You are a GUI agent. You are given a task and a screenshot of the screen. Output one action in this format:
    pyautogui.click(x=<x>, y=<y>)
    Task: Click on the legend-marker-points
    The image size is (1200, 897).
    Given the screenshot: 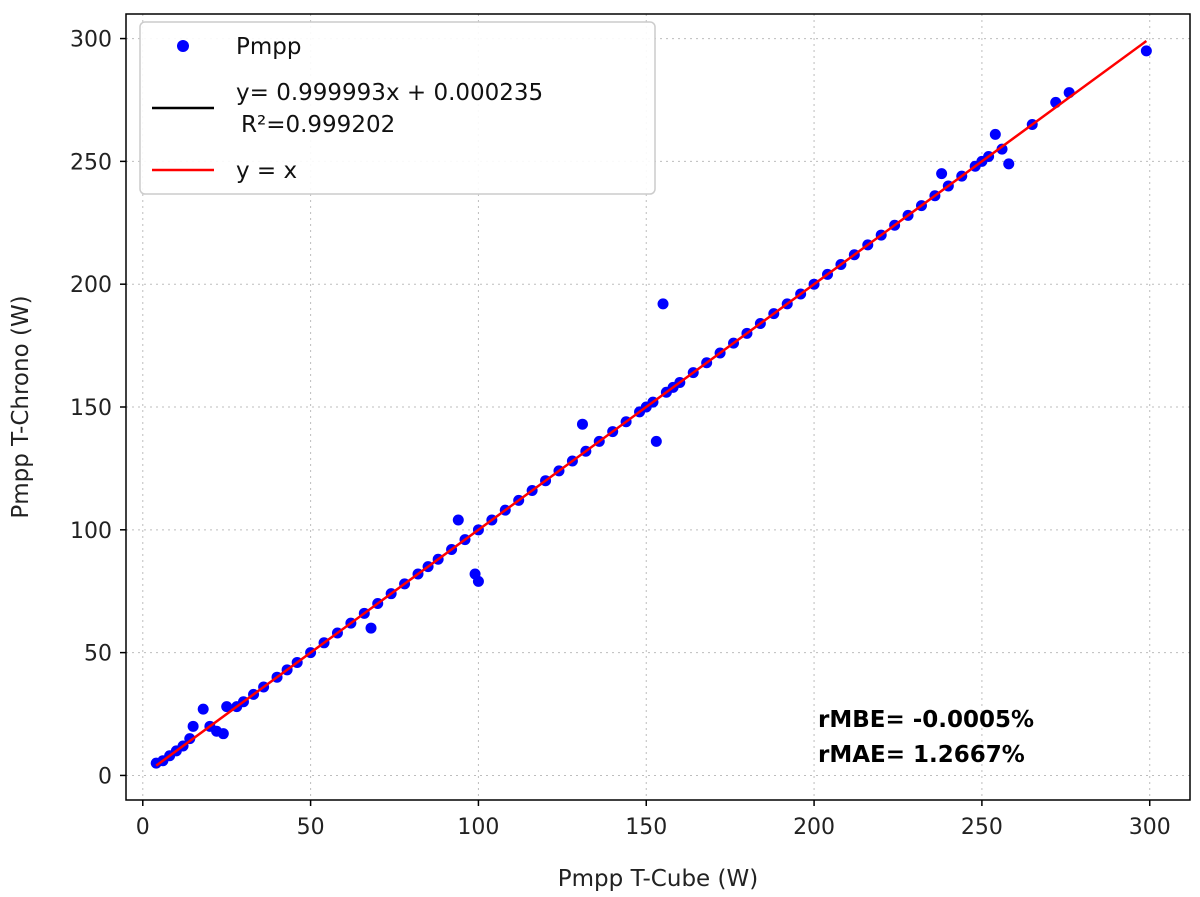 What is the action you would take?
    pyautogui.click(x=183, y=46)
    